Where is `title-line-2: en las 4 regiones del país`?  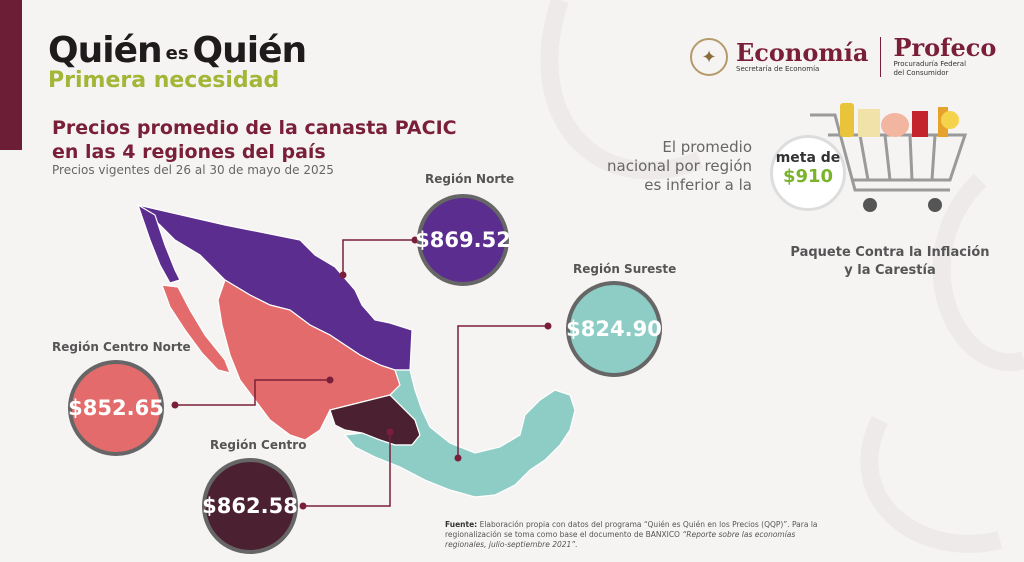 title-line-2: en las 4 regiones del país is located at coordinates (189, 152).